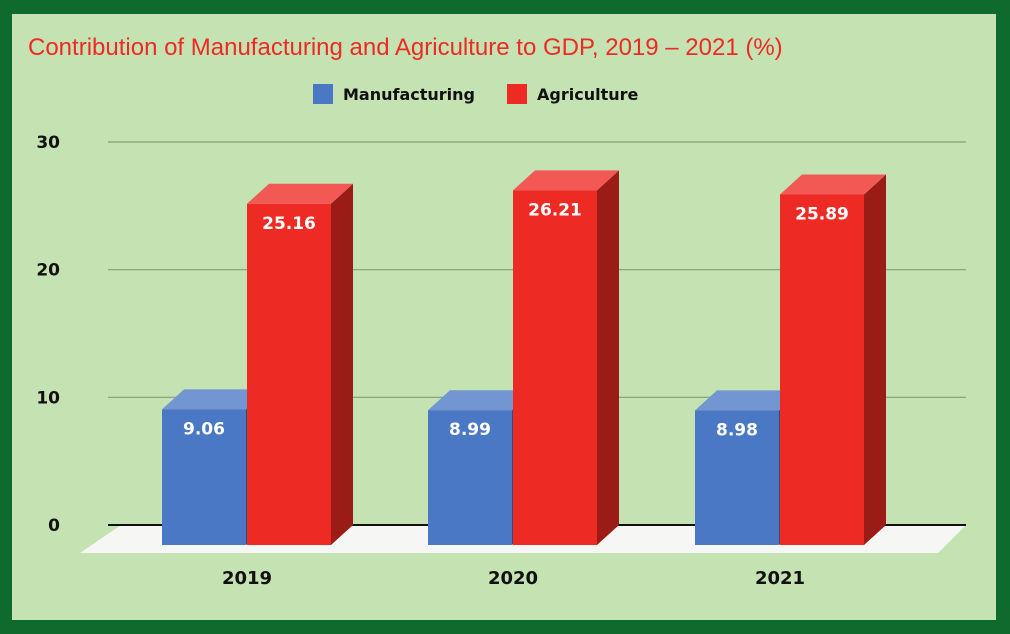  What do you see at coordinates (748, 400) in the screenshot?
I see `bar-top-manufacturing-2021` at bounding box center [748, 400].